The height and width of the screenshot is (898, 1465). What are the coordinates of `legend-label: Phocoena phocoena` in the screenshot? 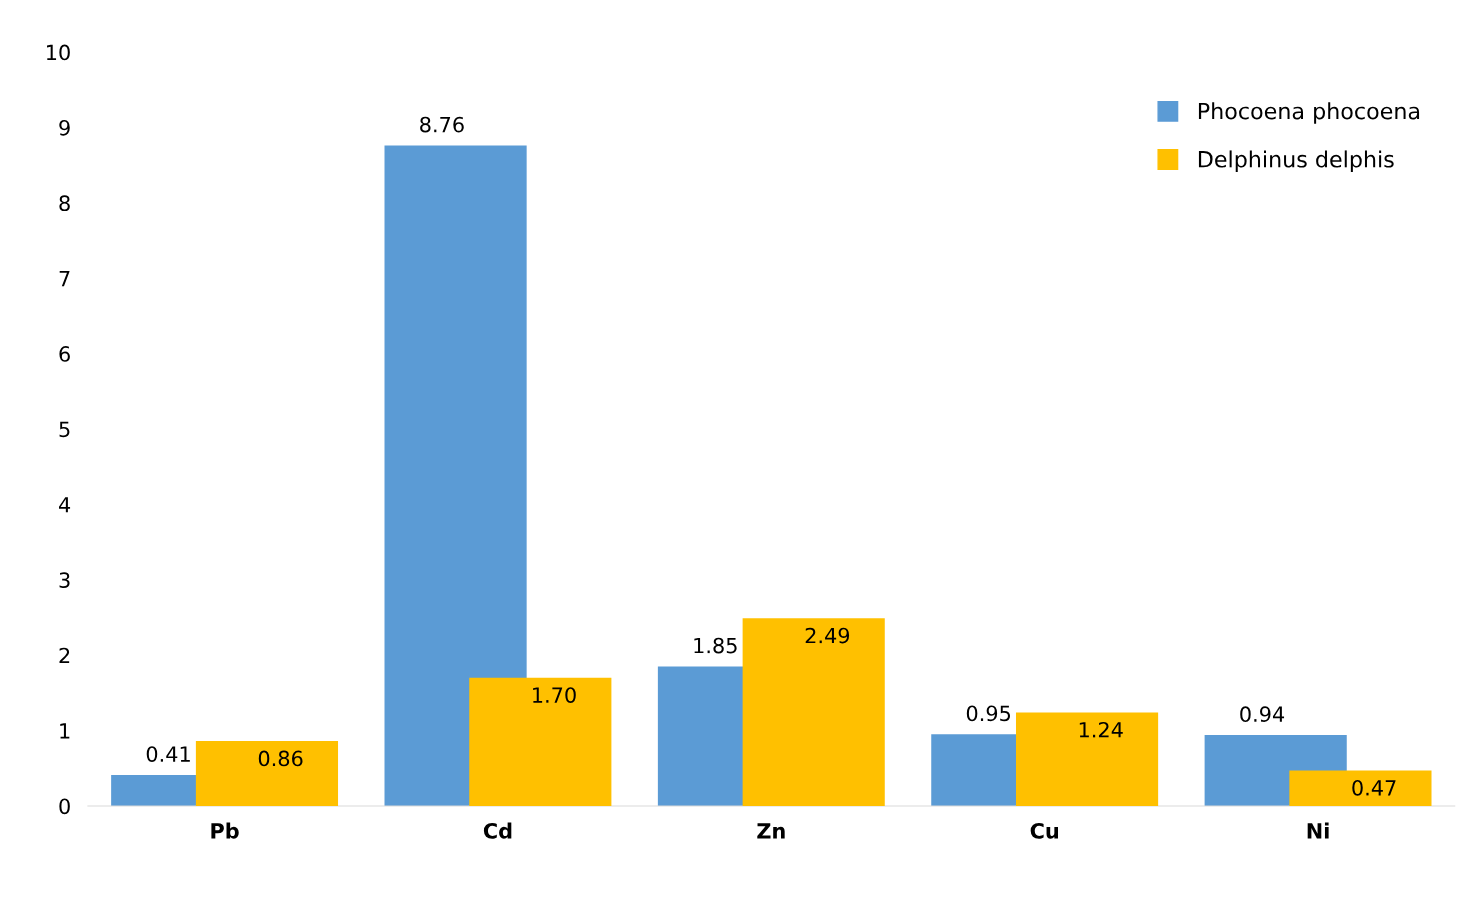 It's located at (1309, 113).